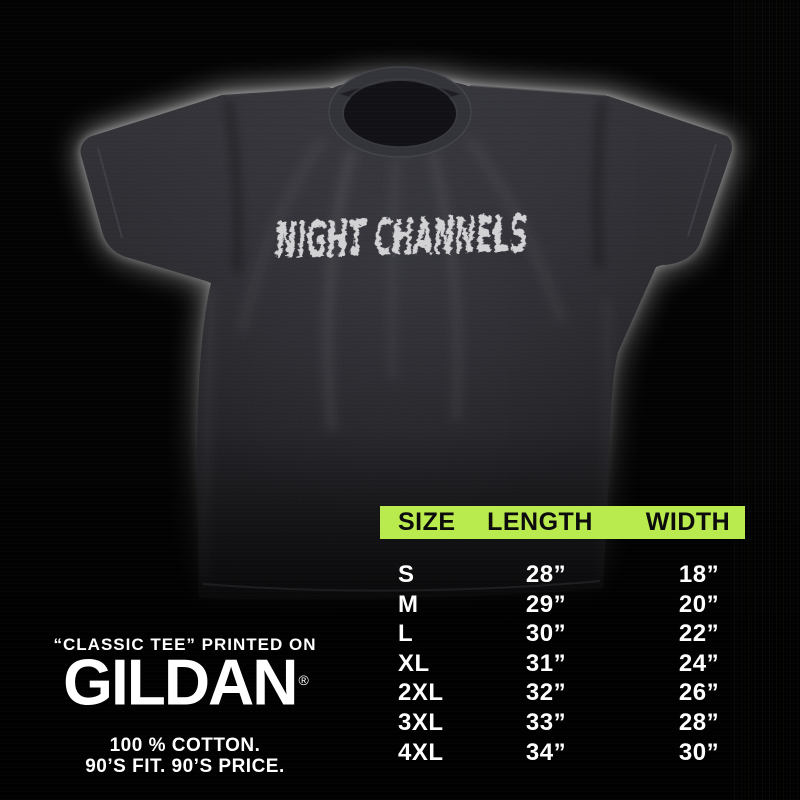 This screenshot has height=800, width=800. What do you see at coordinates (688, 522) in the screenshot?
I see `header-width: WIDTH` at bounding box center [688, 522].